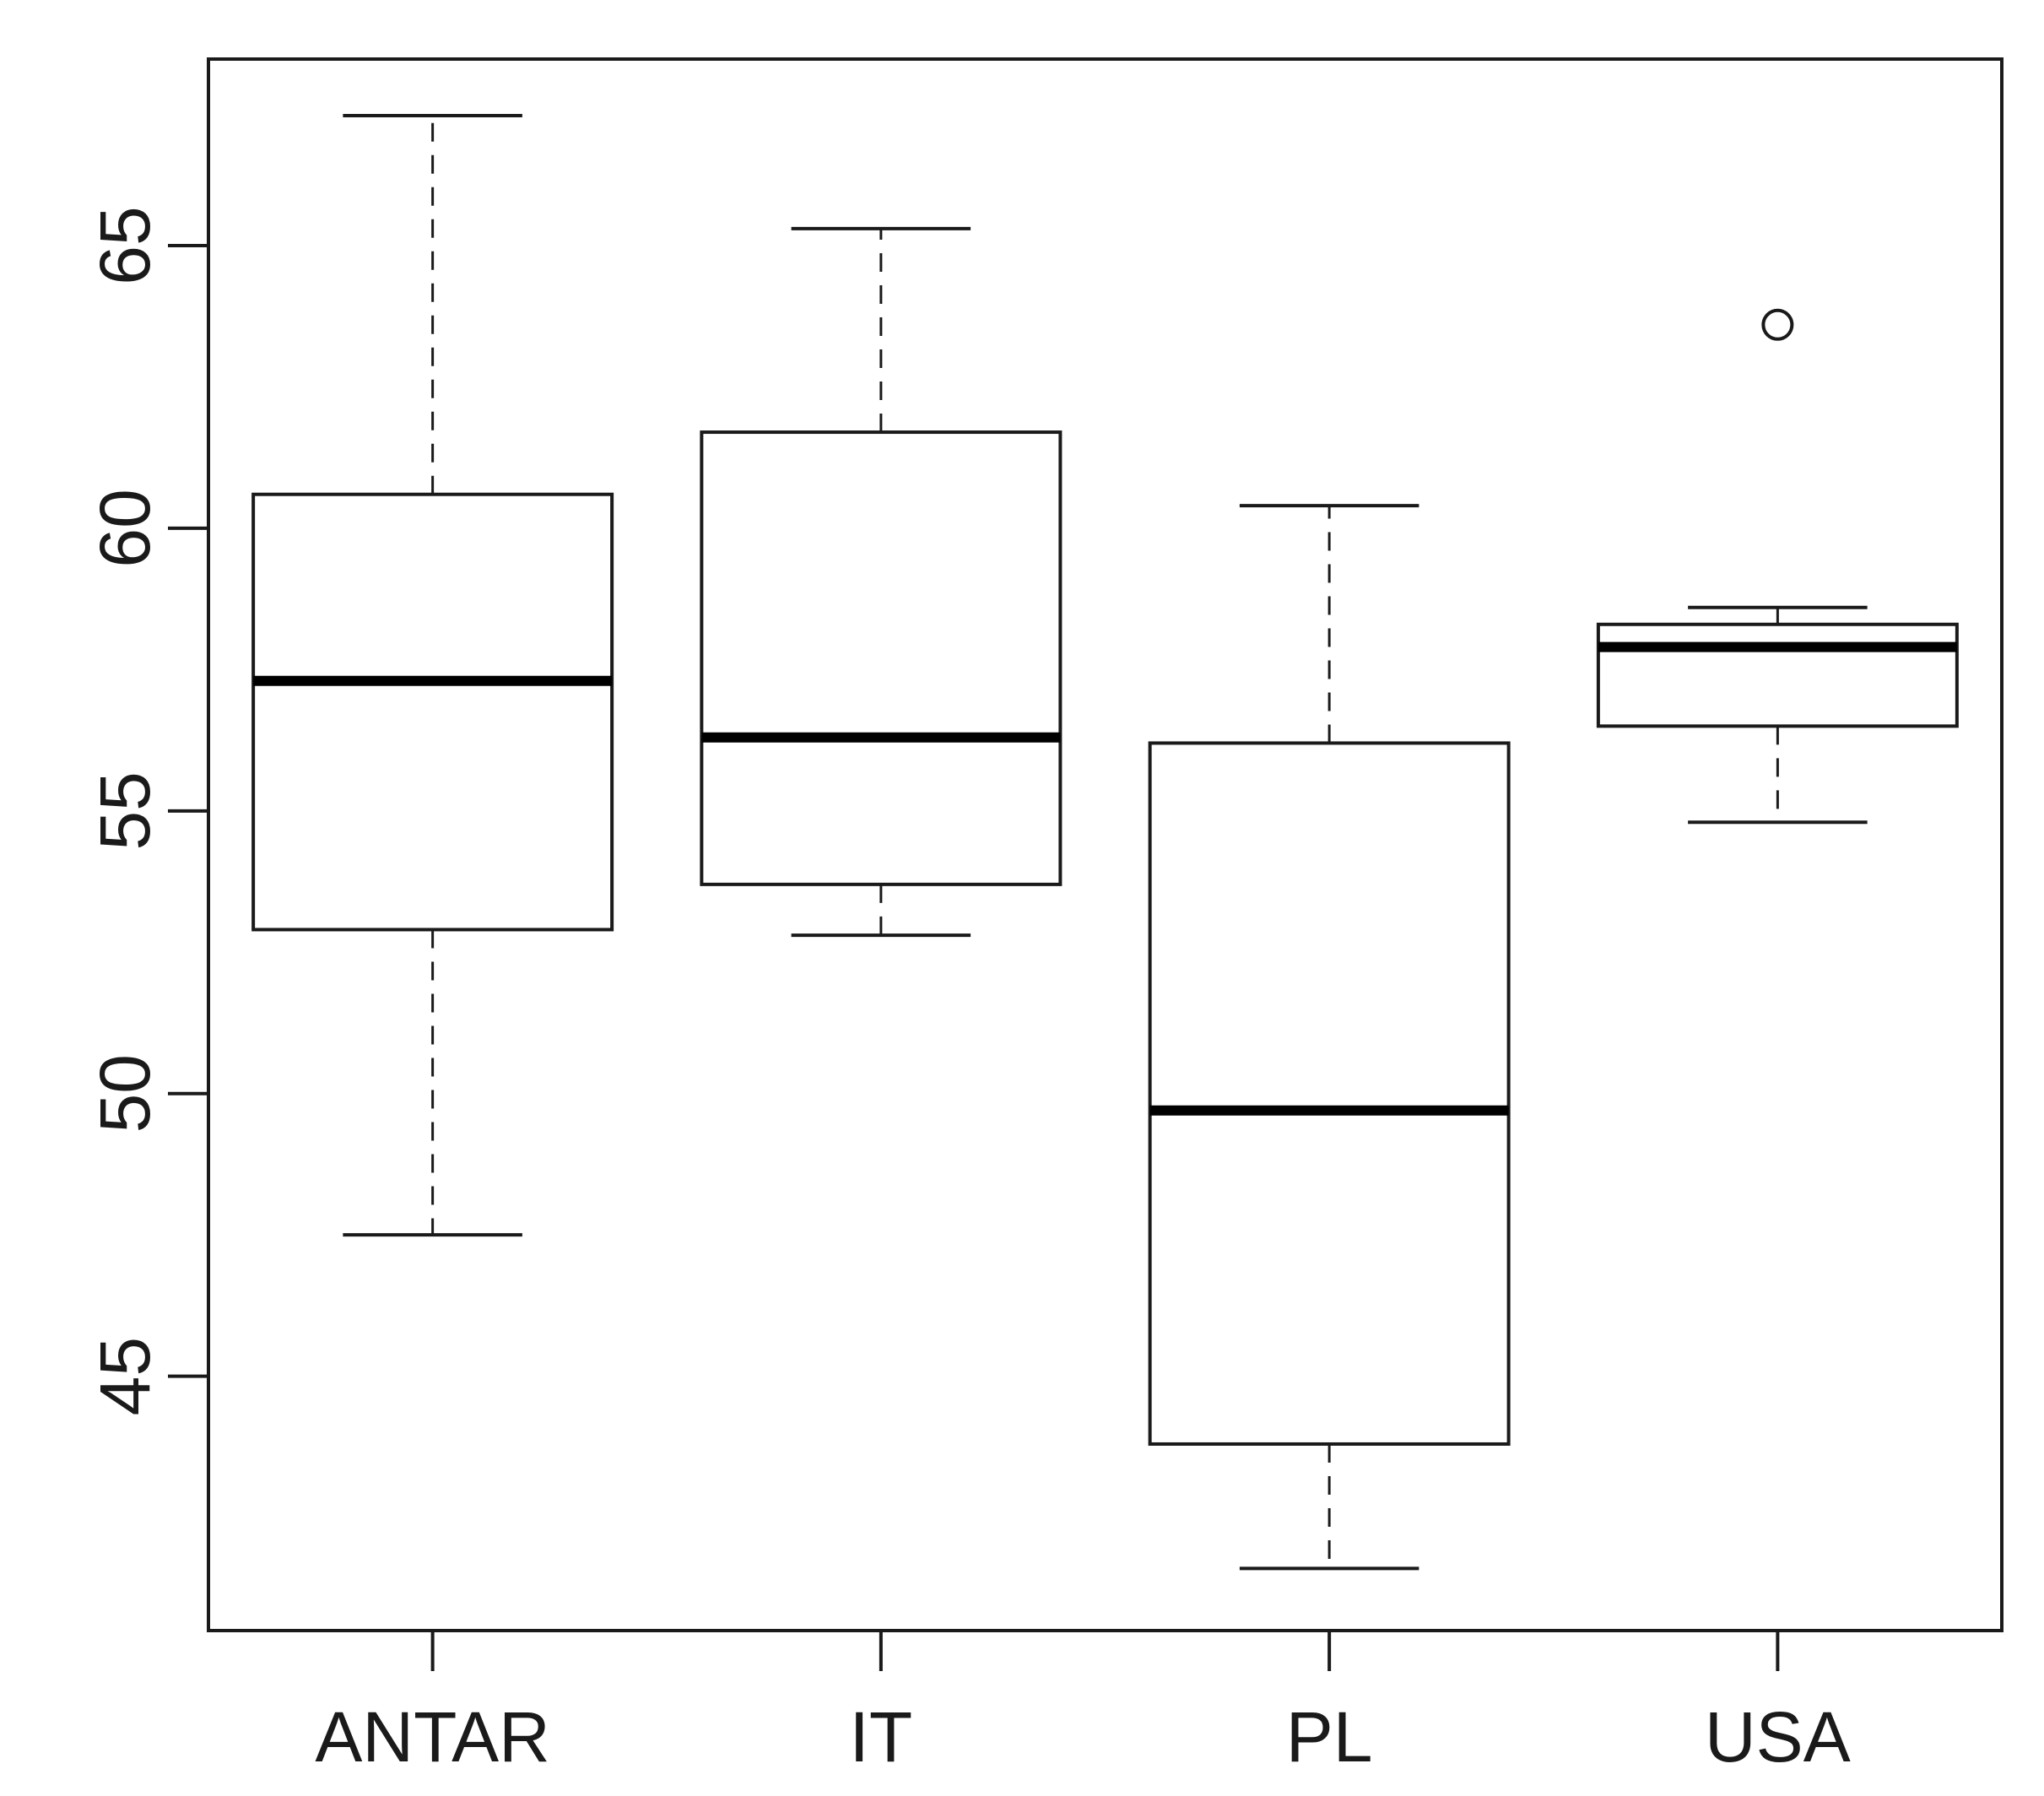 The image size is (2044, 1796). I want to click on y-tick-label: 60, so click(125, 528).